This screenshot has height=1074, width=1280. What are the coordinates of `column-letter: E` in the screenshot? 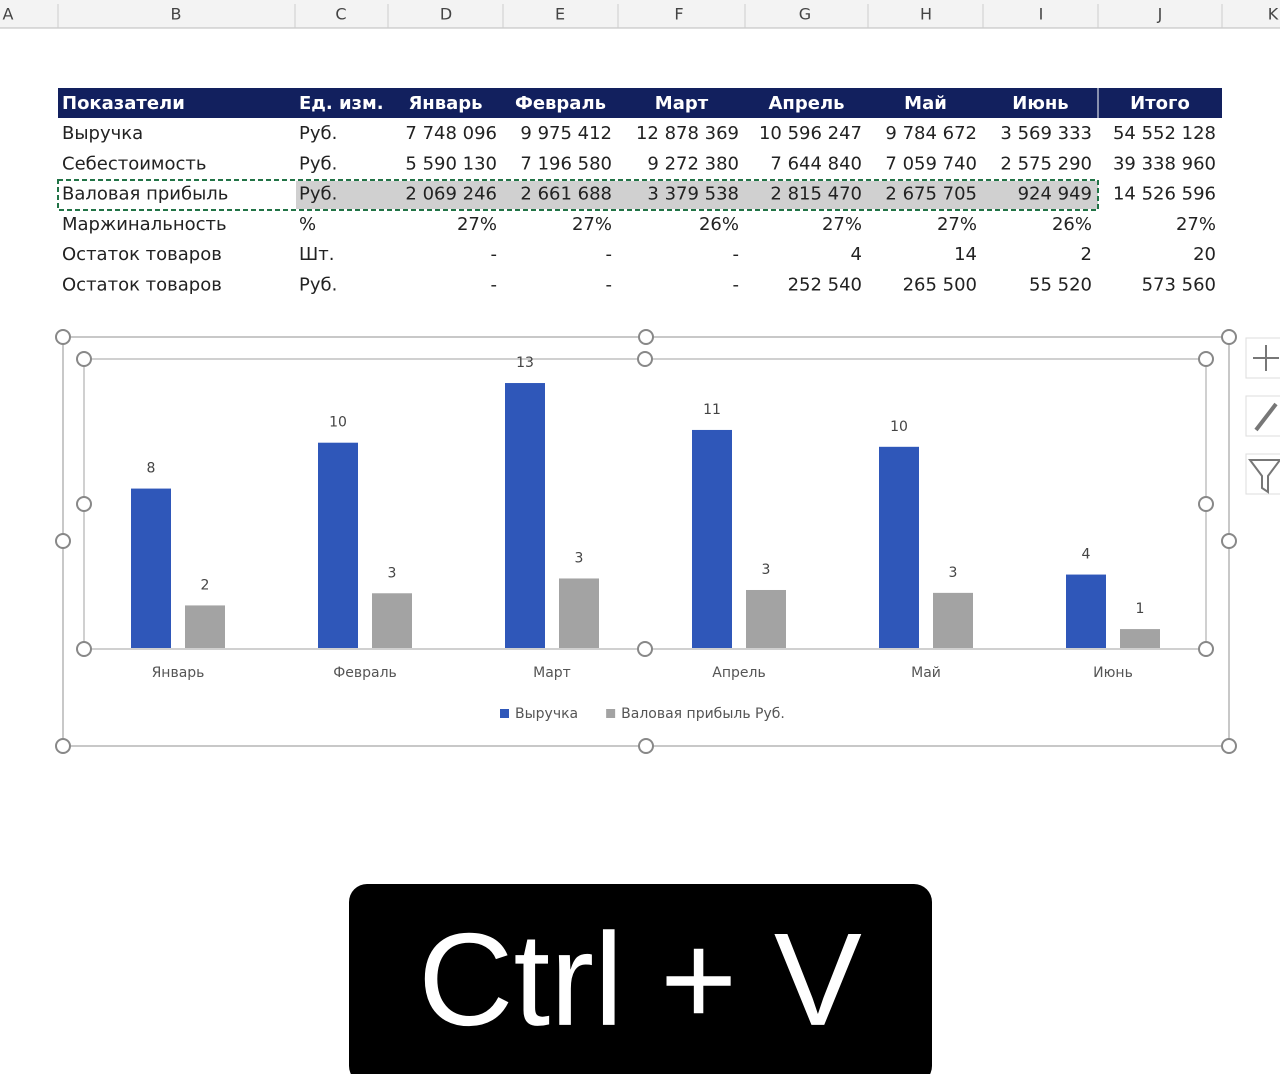 It's located at (560, 14).